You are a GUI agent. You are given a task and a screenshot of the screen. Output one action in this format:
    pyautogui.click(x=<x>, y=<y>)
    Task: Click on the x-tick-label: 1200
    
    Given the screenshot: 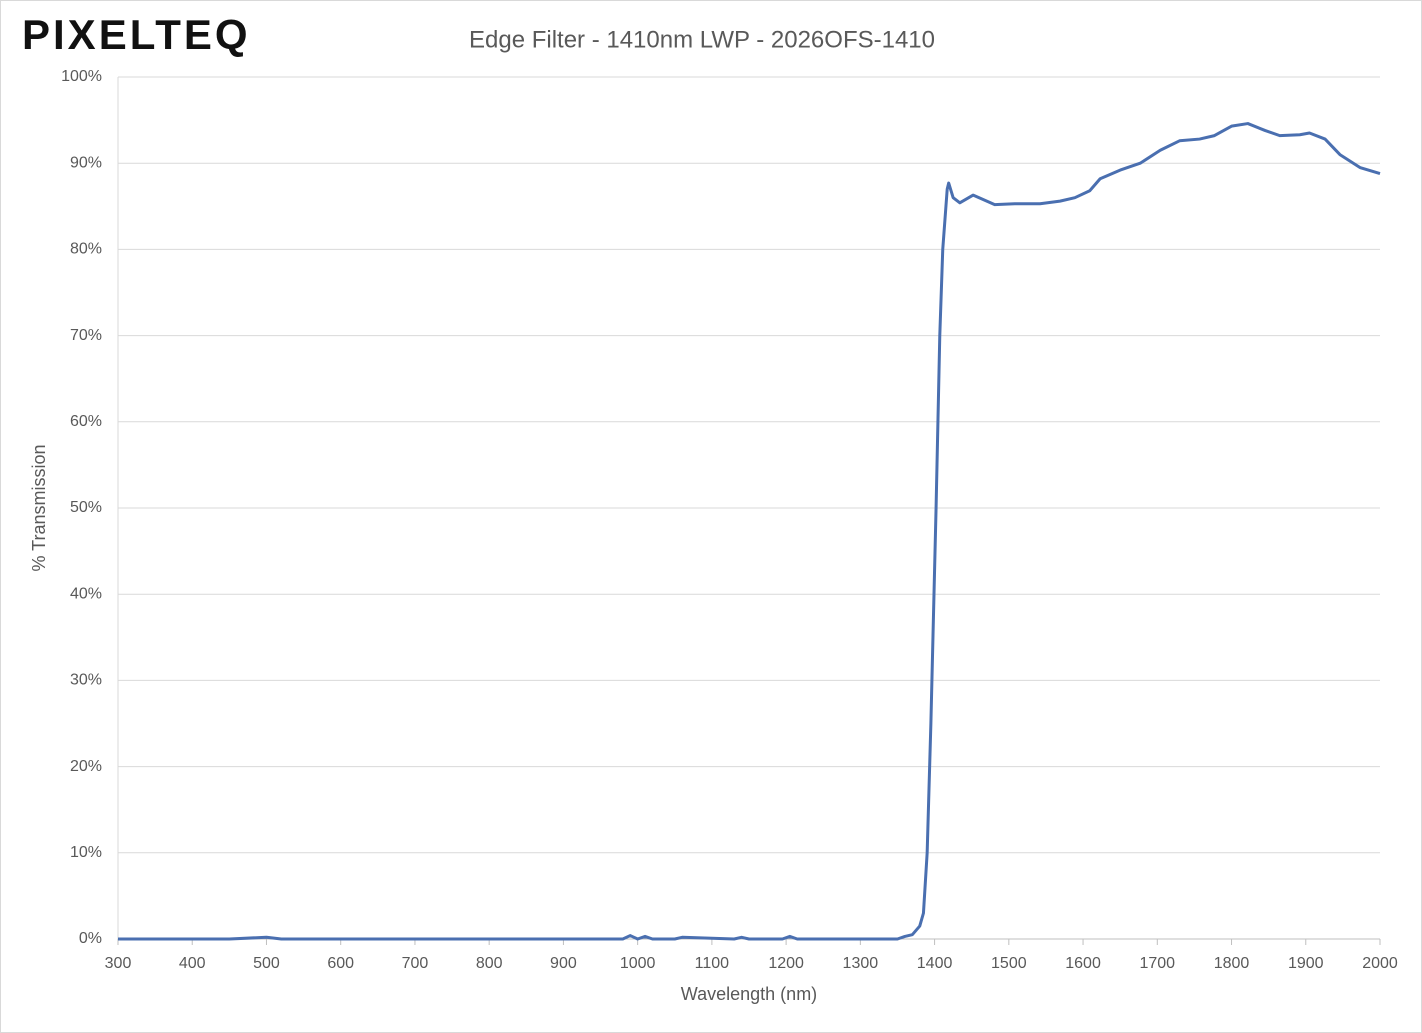 What is the action you would take?
    pyautogui.click(x=786, y=963)
    